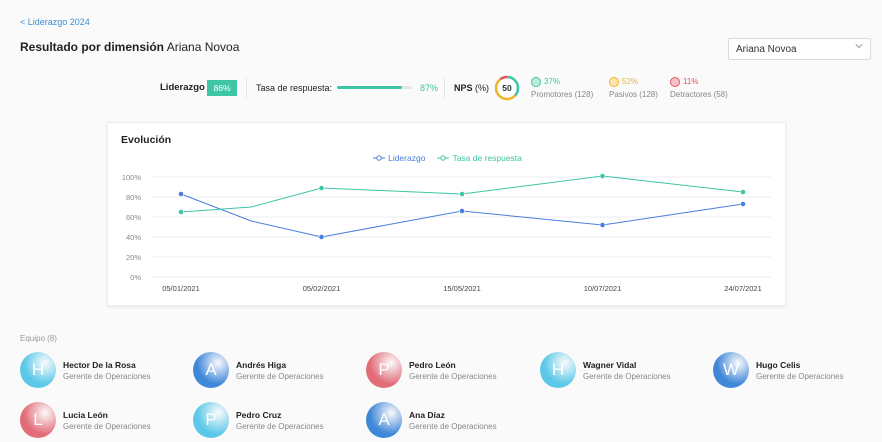  I want to click on page-title-person: Ariana Novoa, so click(203, 47).